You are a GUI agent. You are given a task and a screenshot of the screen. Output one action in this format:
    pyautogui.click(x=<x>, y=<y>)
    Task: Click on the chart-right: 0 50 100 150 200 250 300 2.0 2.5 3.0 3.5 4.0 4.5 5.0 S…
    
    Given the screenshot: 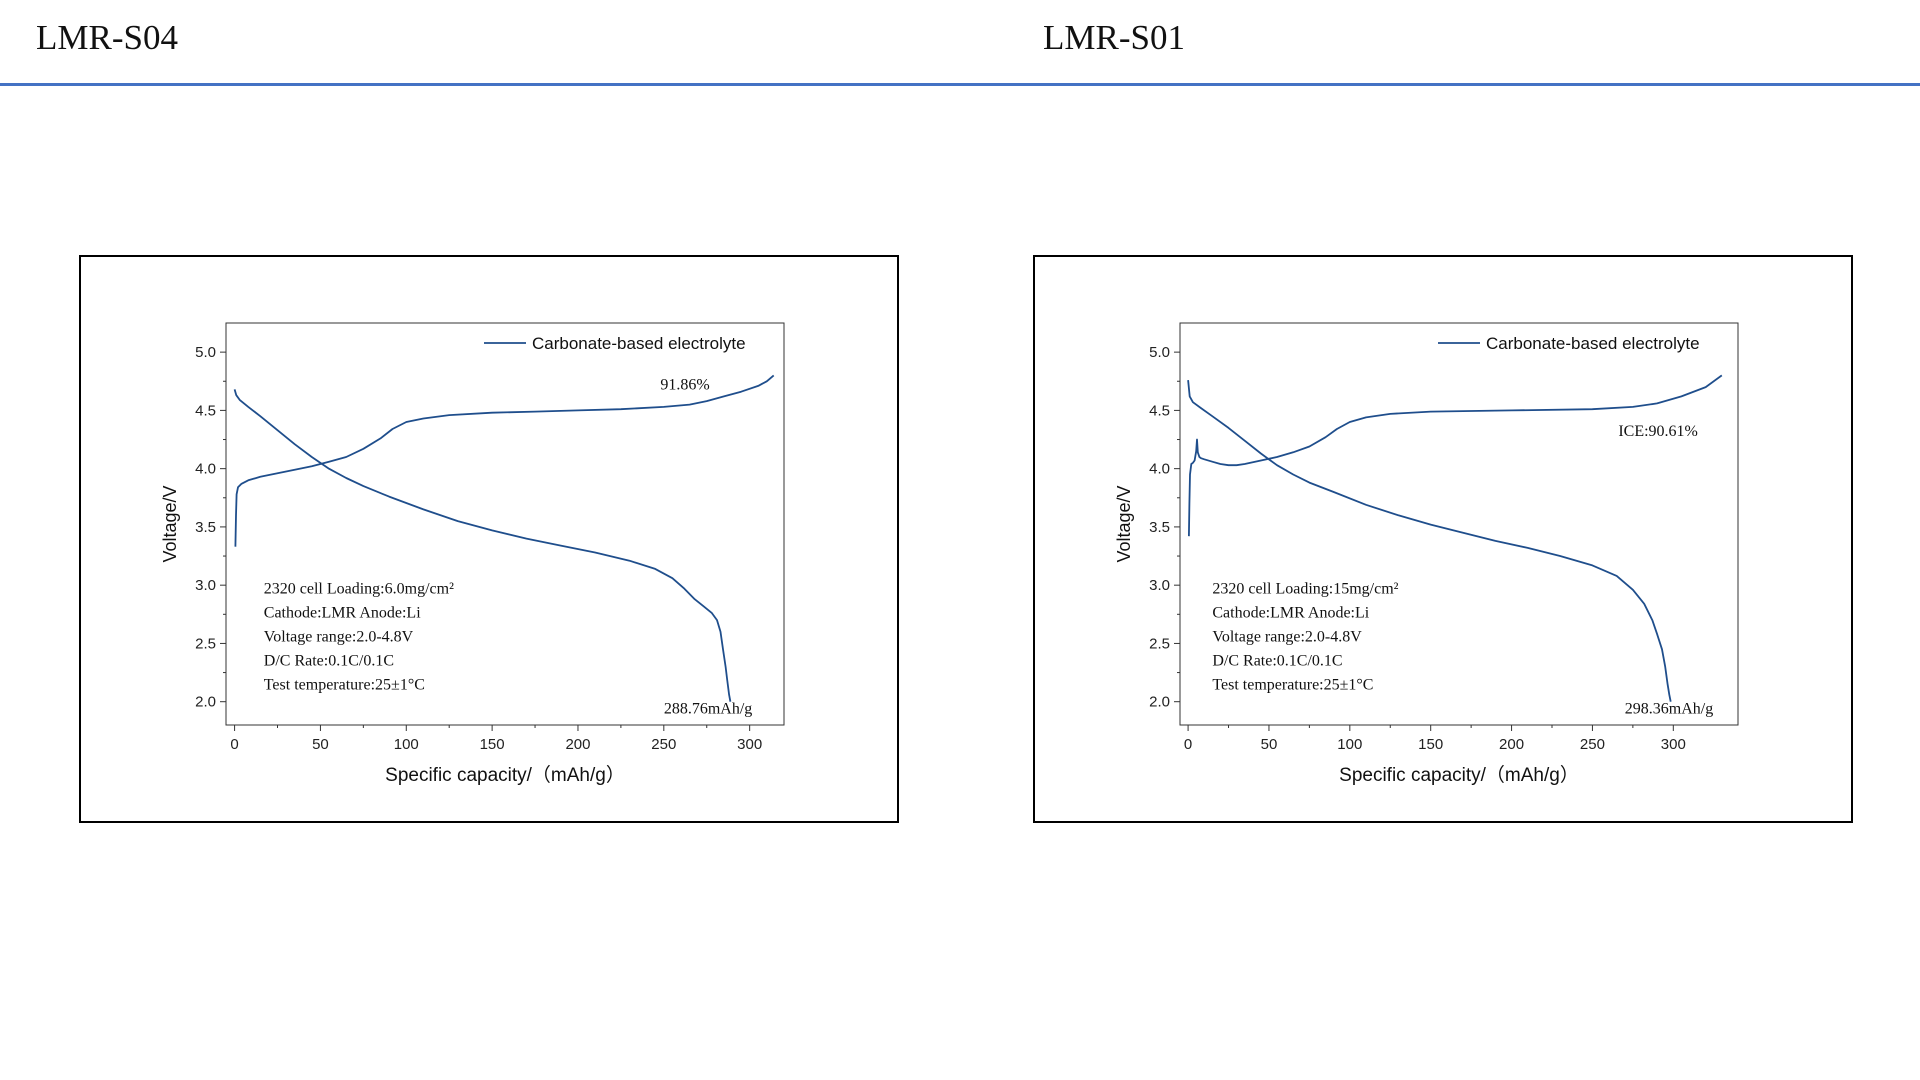 What is the action you would take?
    pyautogui.click(x=1426, y=554)
    